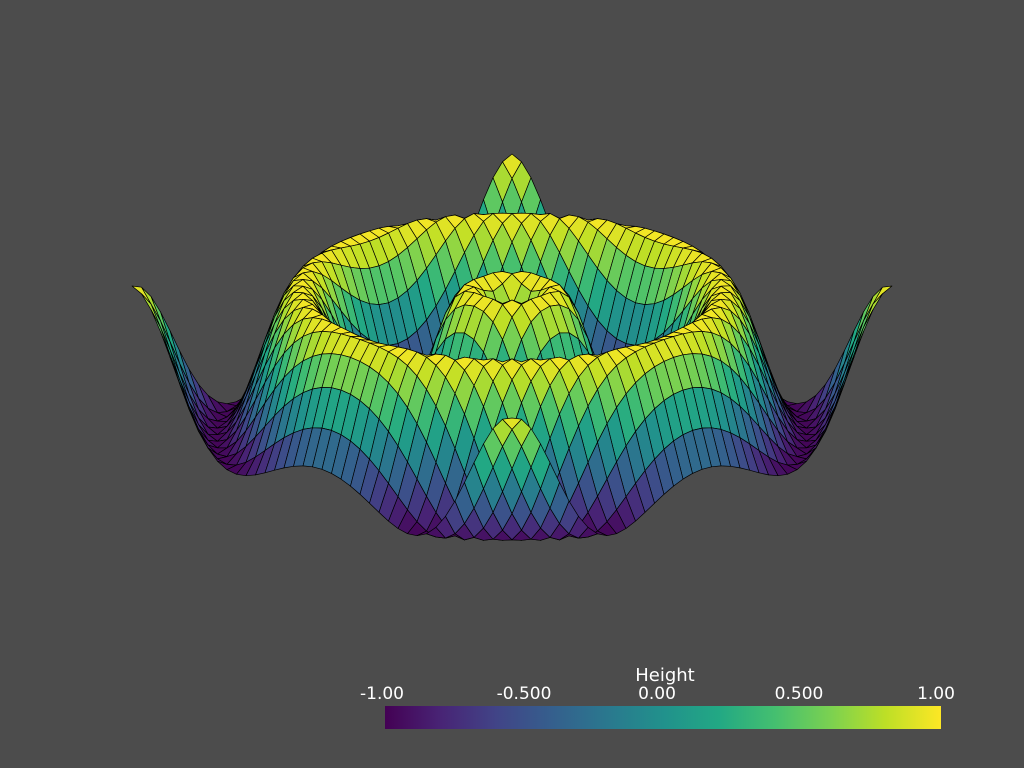 This screenshot has width=1024, height=768. What do you see at coordinates (512, 423) in the screenshot?
I see `surface-cell` at bounding box center [512, 423].